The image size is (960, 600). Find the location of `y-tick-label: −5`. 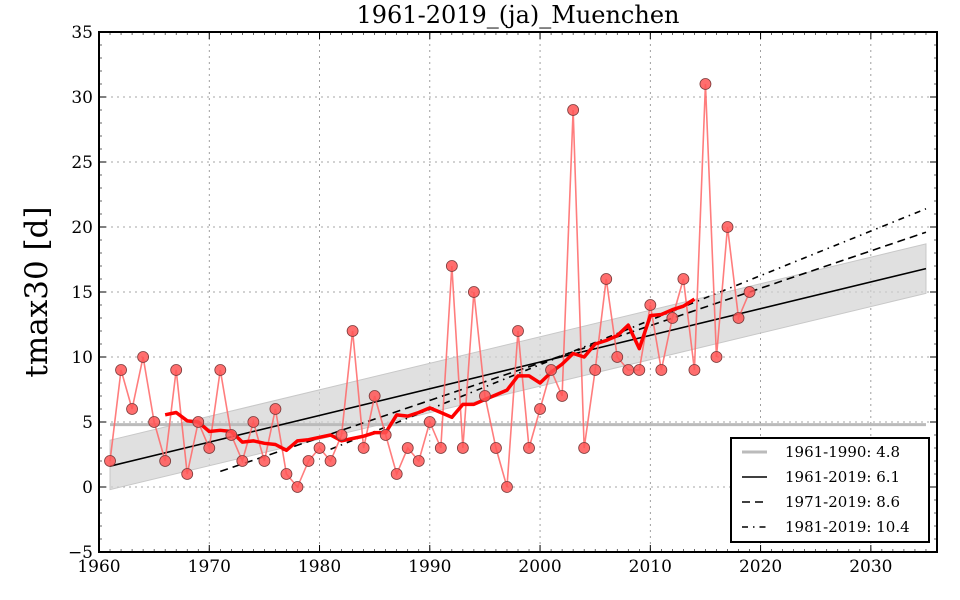

y-tick-label: −5 is located at coordinates (80, 553).